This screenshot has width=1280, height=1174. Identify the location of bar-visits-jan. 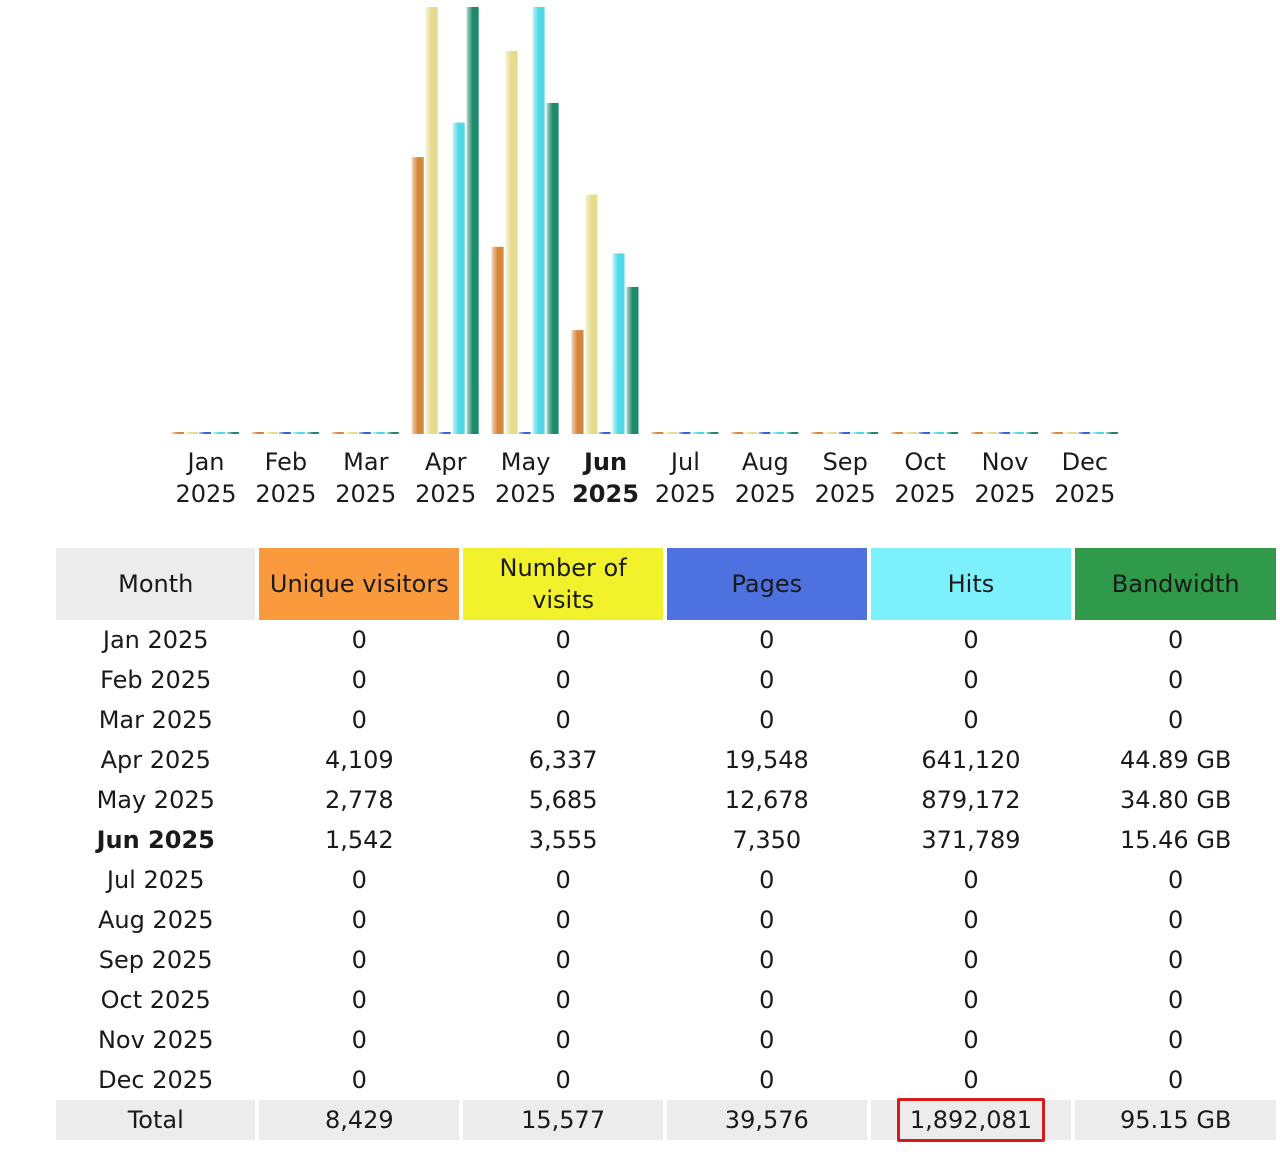
(192, 433).